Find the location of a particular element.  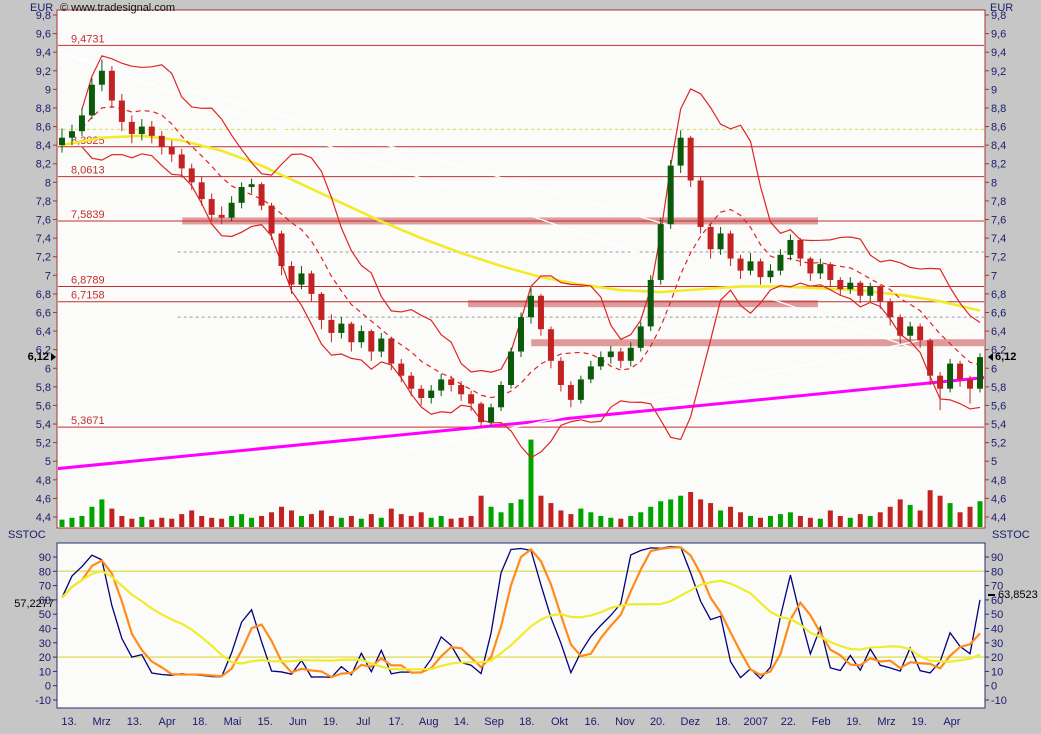

svg-text: Aug is located at coordinates (429, 722).